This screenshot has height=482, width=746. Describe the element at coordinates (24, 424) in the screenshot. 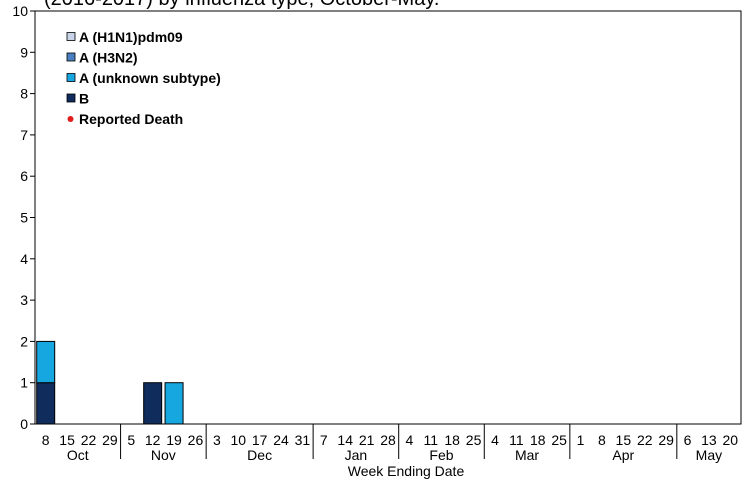

I see `y-tick-label: 0` at that location.